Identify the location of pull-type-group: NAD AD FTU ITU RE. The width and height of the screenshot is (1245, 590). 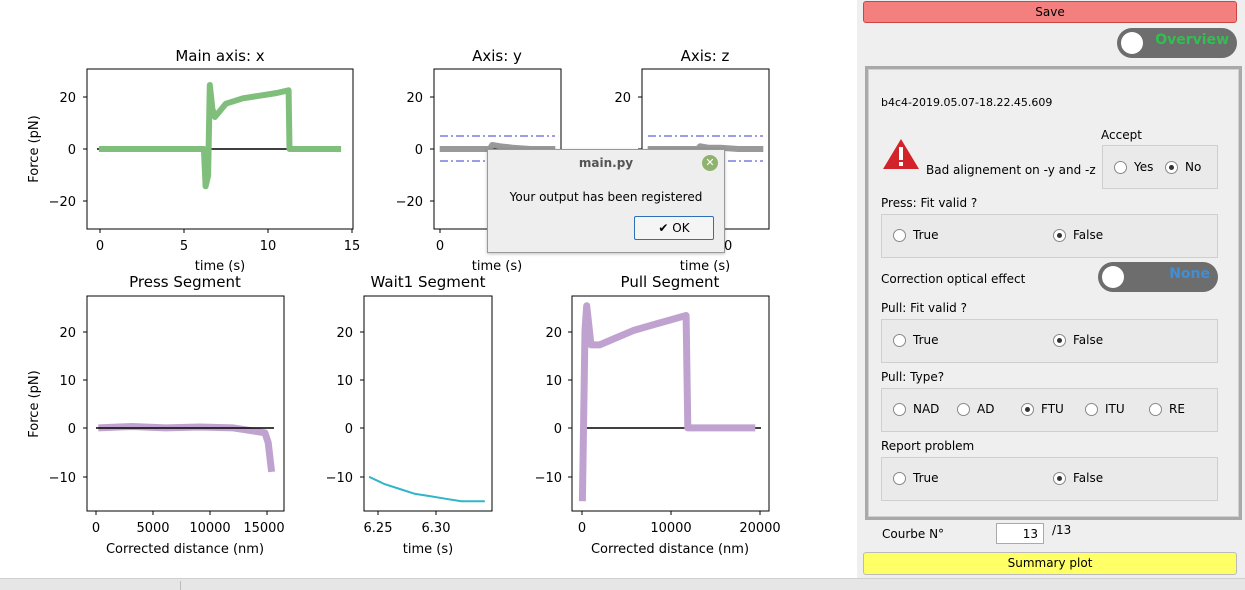
(1049, 410).